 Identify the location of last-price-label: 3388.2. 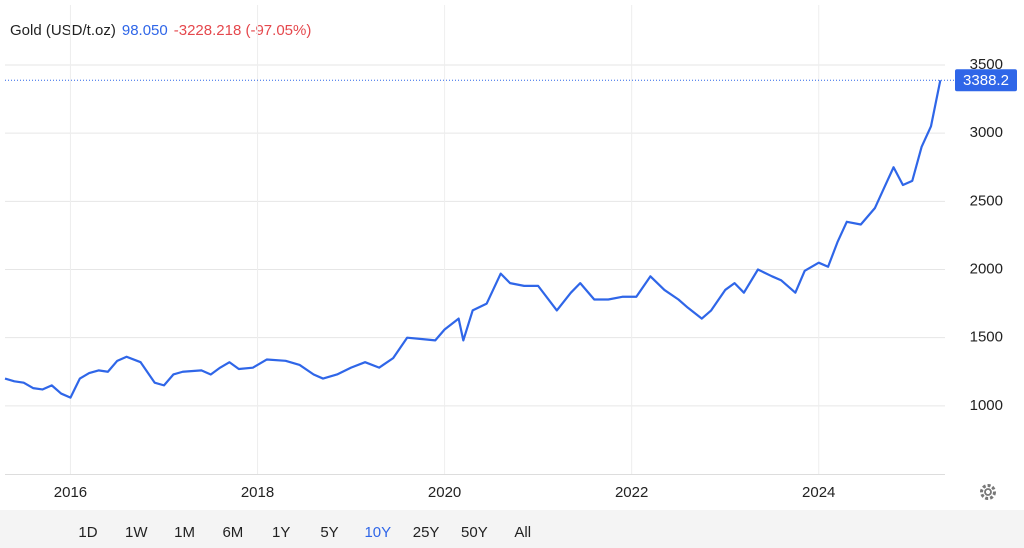
(986, 80).